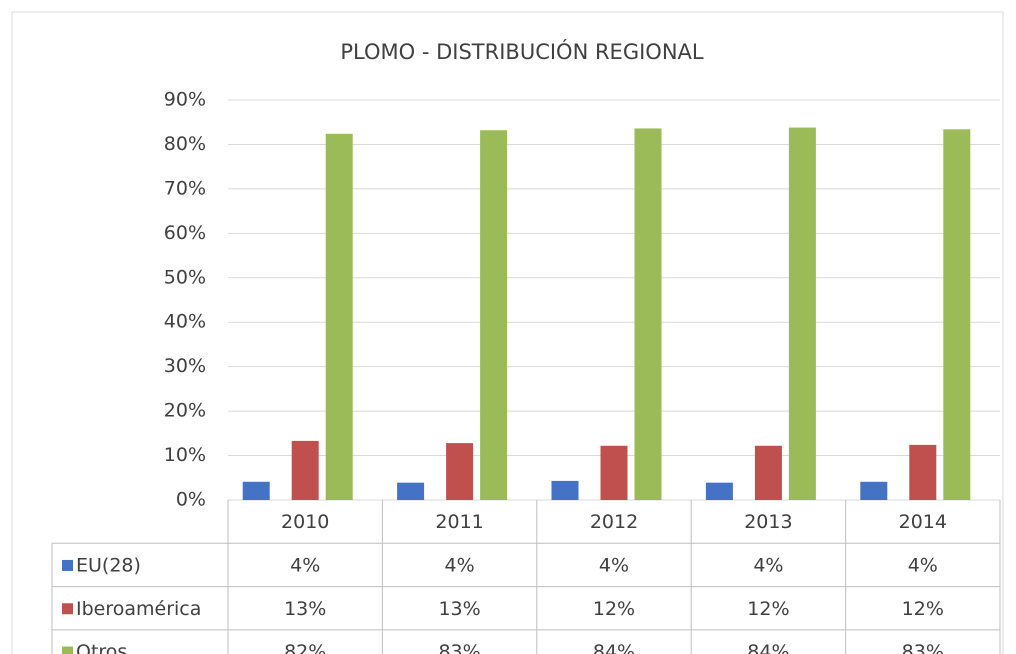  I want to click on x-tick-label: 2013, so click(768, 522).